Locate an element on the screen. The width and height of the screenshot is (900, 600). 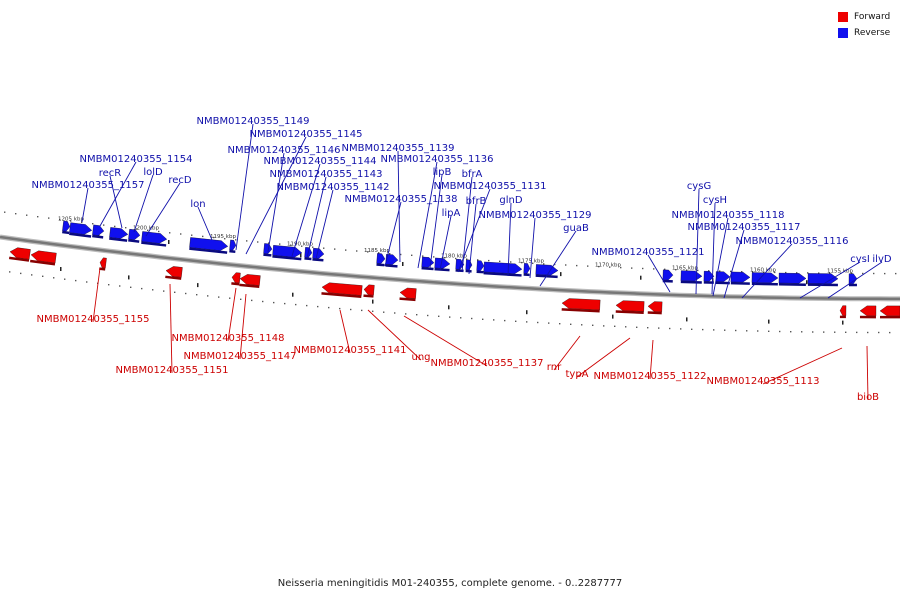
forward-gene-label: NMBM01240355_1137 is located at coordinates (487, 363).